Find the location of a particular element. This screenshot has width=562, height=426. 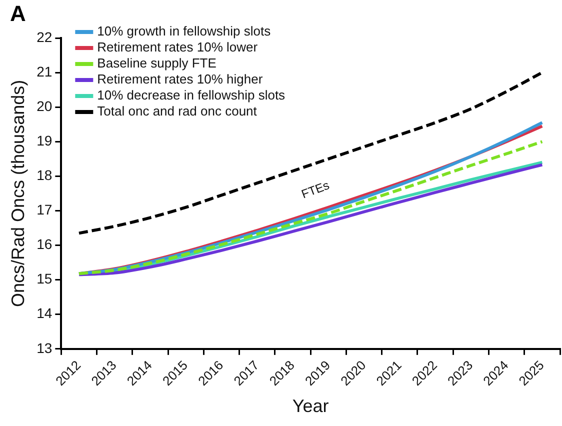

y-tick-label: 13 is located at coordinates (44, 348).